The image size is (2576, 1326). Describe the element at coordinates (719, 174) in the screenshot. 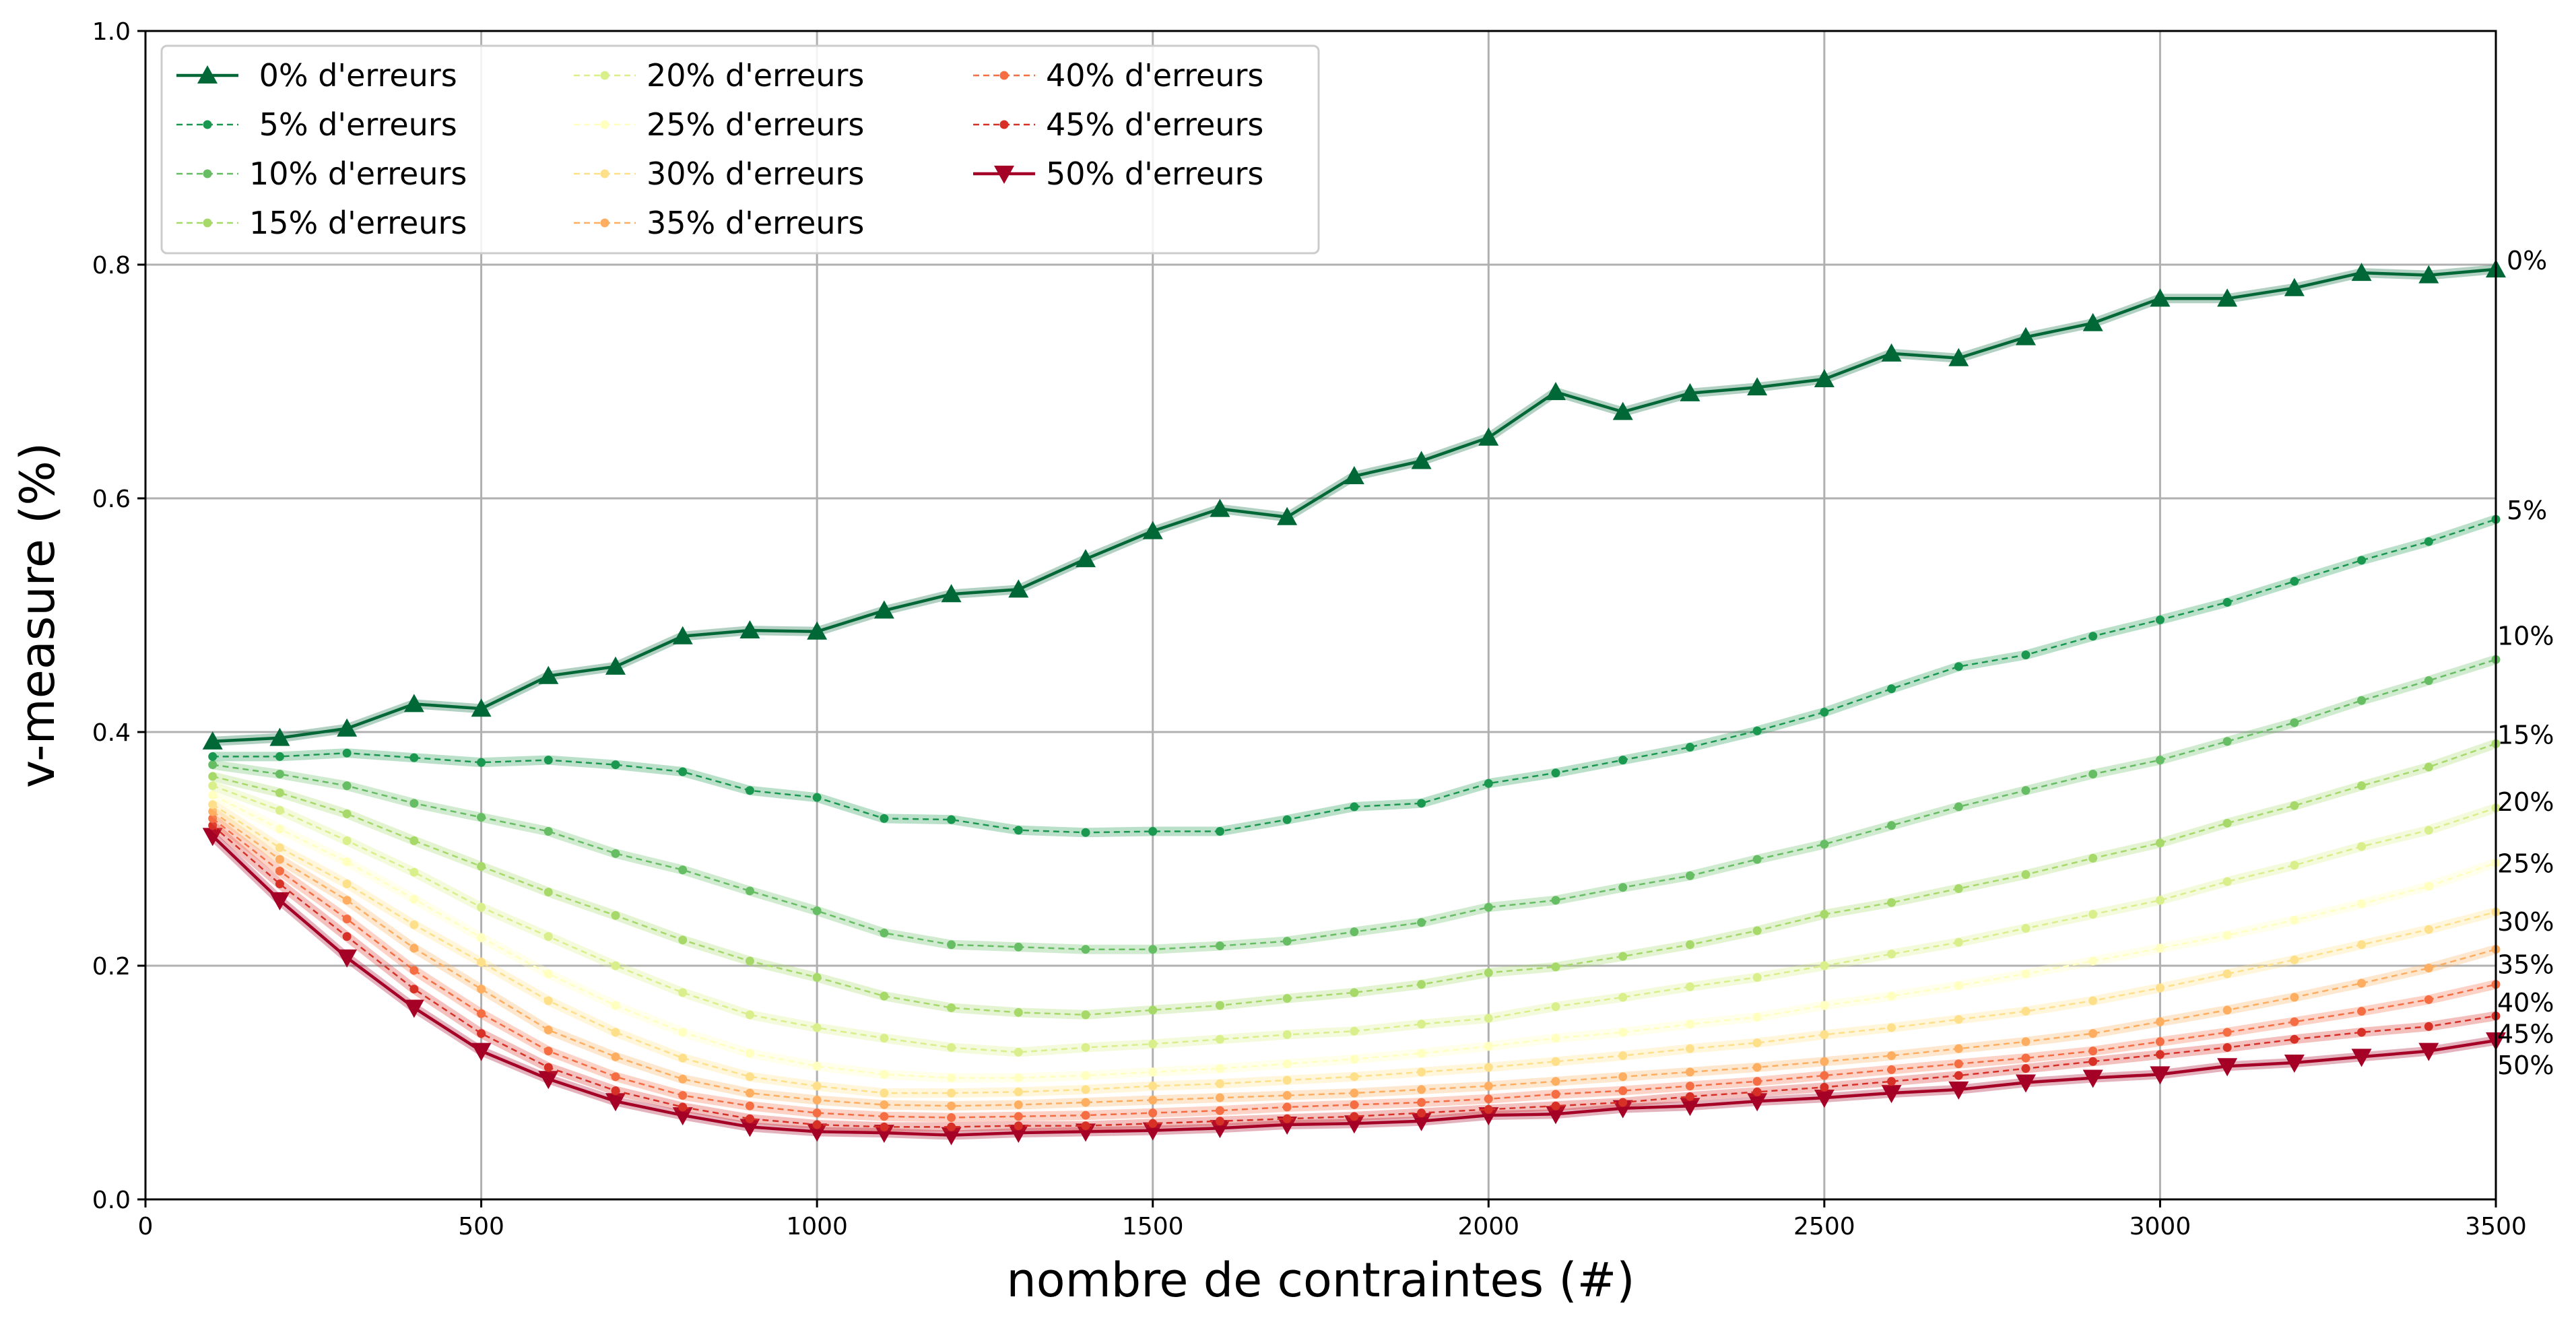

I see `legend-item: 30% d'erreurs` at that location.